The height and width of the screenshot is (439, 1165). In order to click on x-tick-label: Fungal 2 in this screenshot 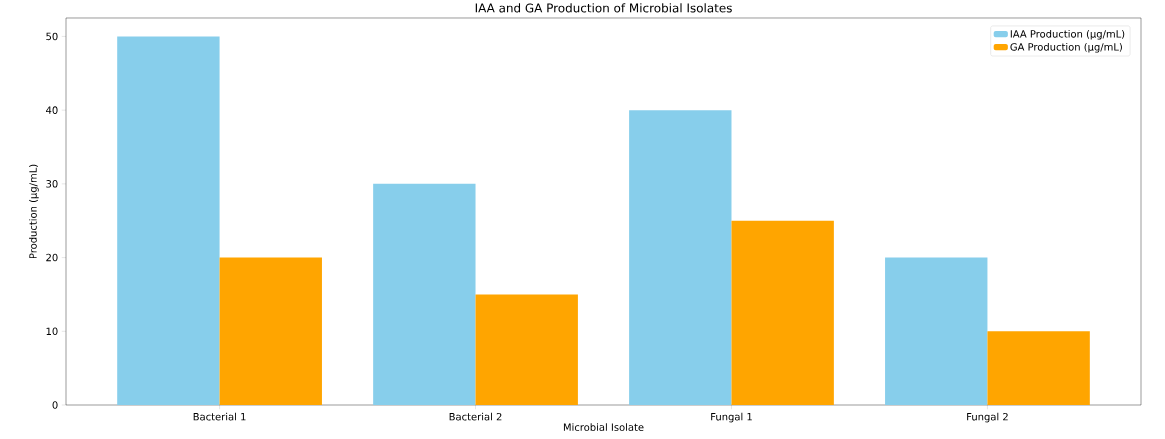, I will do `click(987, 417)`.